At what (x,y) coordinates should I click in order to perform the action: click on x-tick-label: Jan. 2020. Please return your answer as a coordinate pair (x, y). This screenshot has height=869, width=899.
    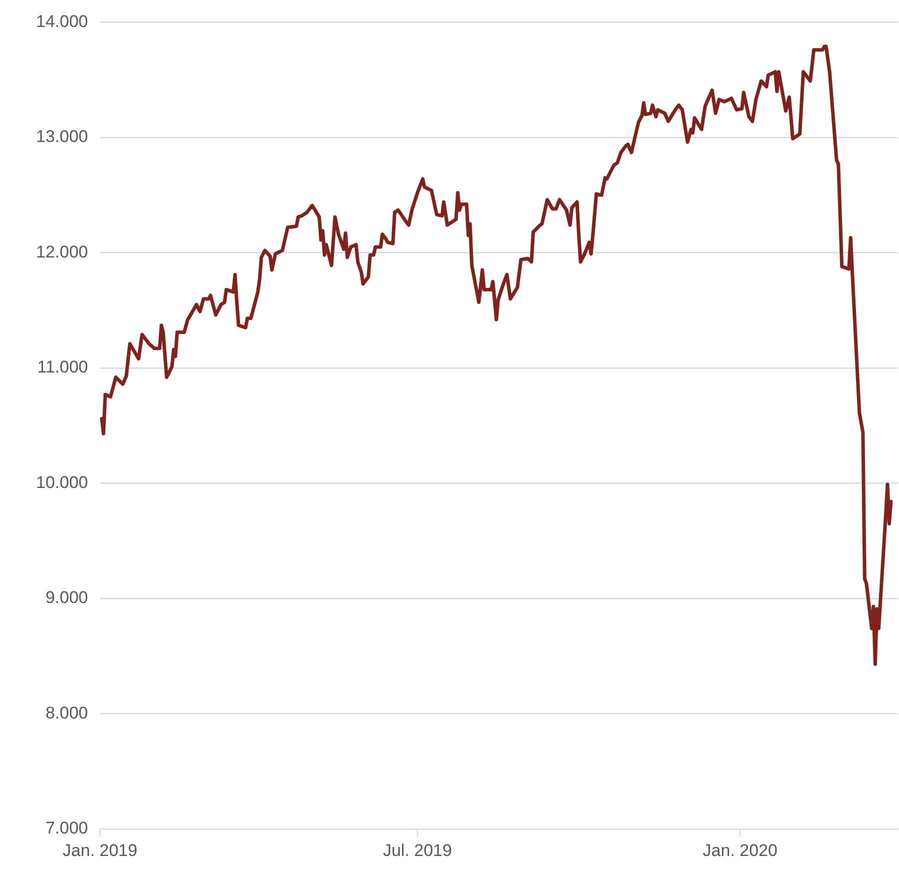
    Looking at the image, I should click on (740, 850).